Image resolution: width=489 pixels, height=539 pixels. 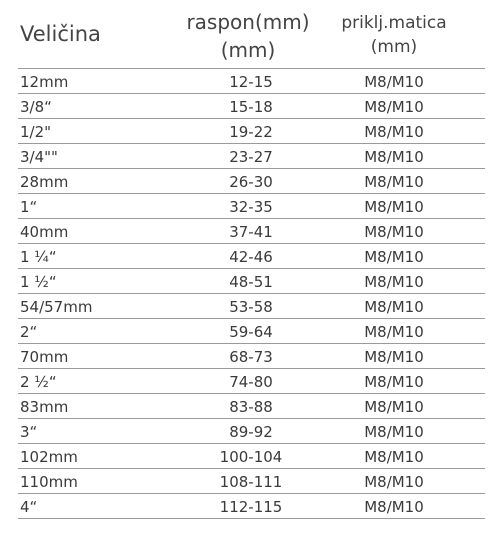 I want to click on table-row: 70mm 68-73 M8/M10, so click(x=251, y=356).